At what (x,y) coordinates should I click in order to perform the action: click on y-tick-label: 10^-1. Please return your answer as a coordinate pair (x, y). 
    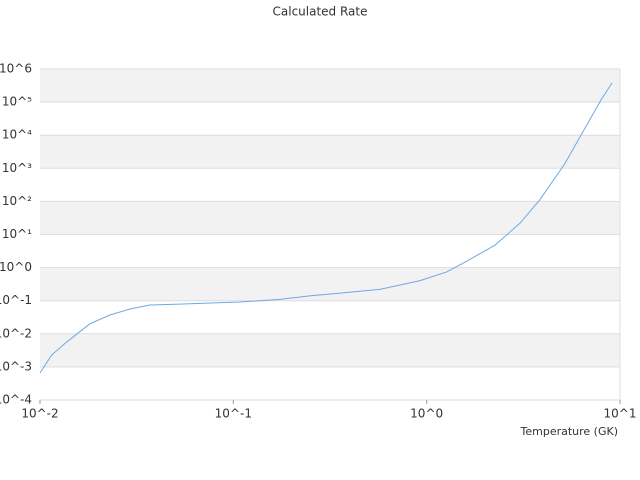
    Looking at the image, I should click on (16, 300).